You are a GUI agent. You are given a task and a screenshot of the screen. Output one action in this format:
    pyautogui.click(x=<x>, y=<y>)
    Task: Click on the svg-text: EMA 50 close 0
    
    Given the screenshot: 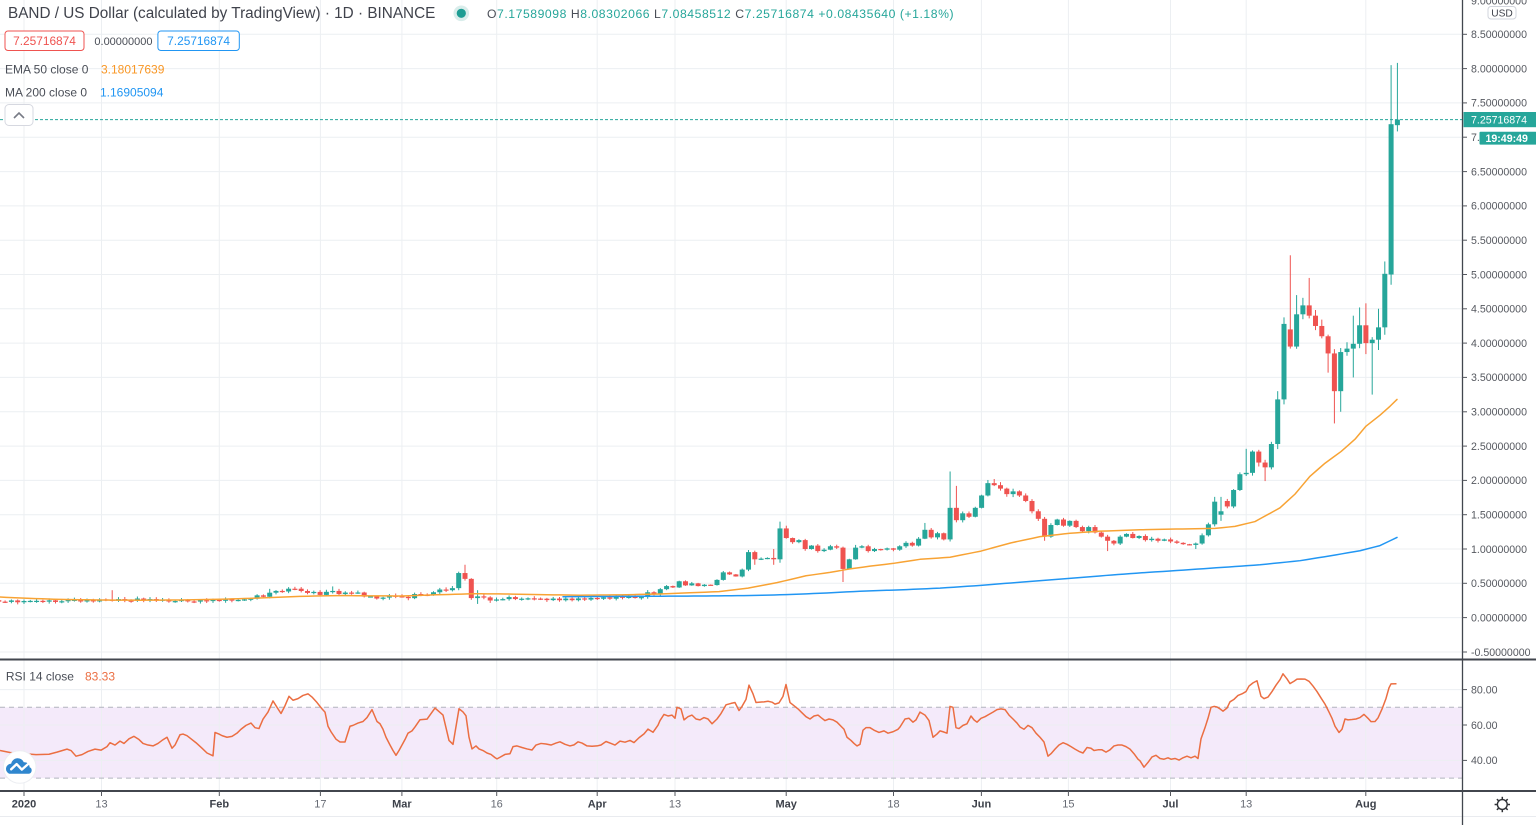 What is the action you would take?
    pyautogui.click(x=47, y=69)
    